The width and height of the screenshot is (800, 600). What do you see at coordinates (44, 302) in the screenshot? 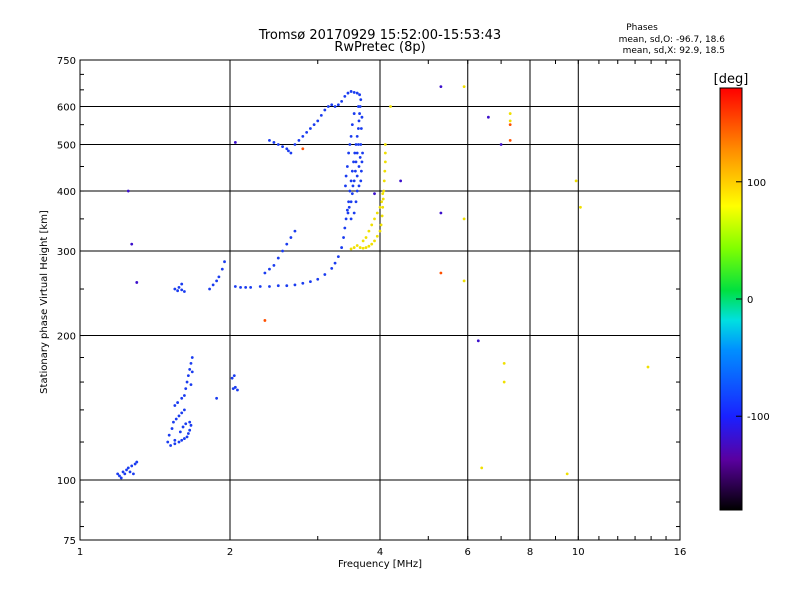
I see `y-axis-label: Stationary phase Virtual Height [km]` at bounding box center [44, 302].